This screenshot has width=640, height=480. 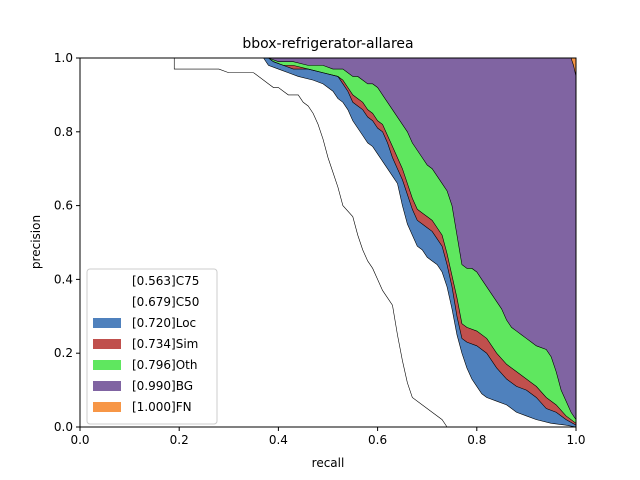 What do you see at coordinates (107, 281) in the screenshot?
I see `legend-swatch-c75` at bounding box center [107, 281].